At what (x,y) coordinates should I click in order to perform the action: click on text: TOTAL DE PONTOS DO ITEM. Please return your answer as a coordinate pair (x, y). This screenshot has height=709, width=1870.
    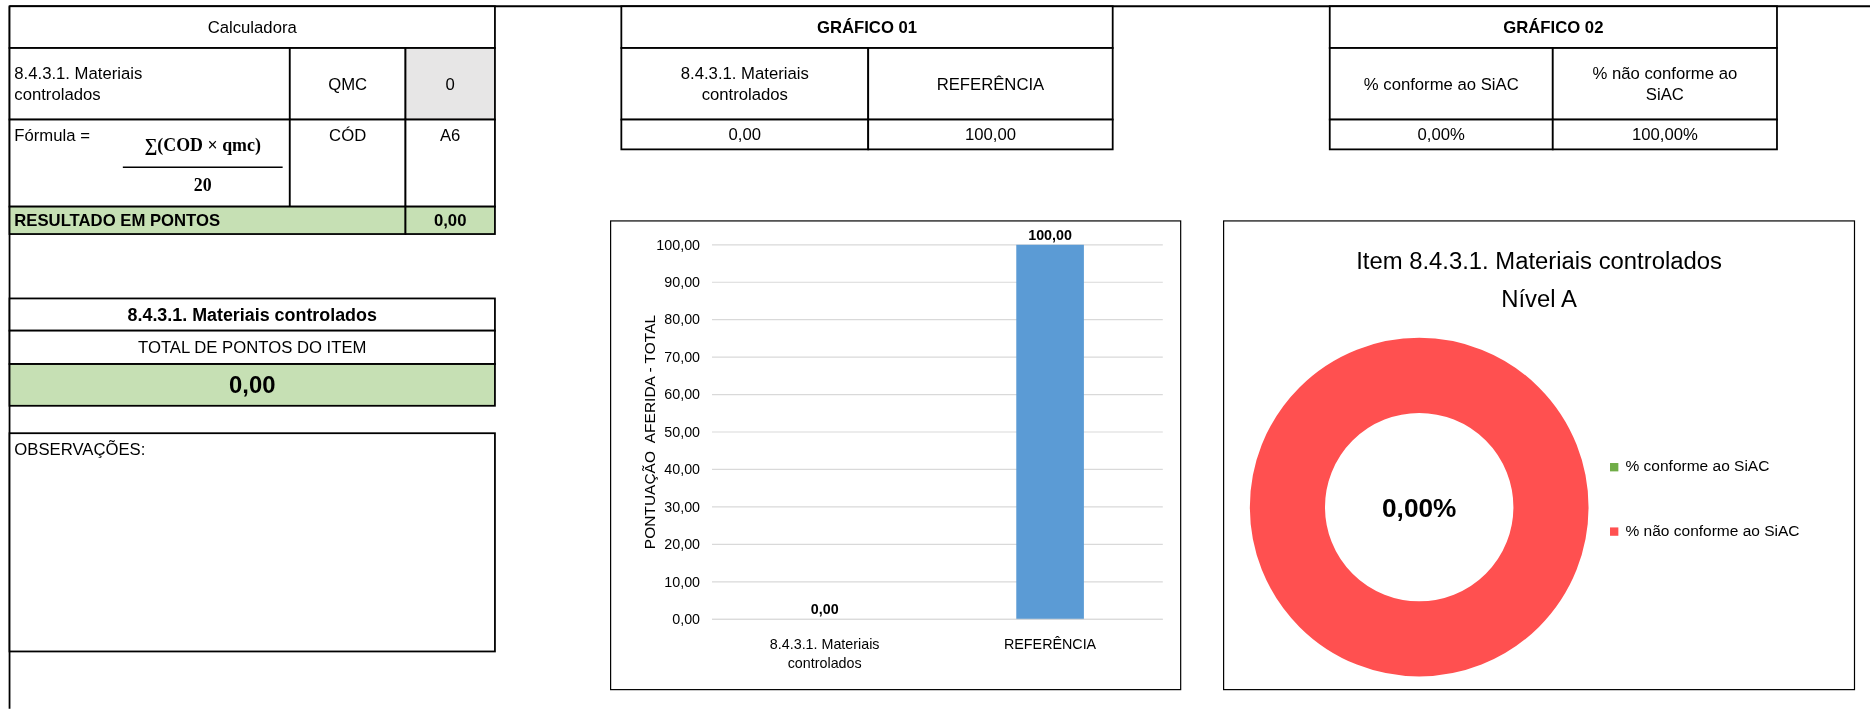
    Looking at the image, I should click on (252, 348).